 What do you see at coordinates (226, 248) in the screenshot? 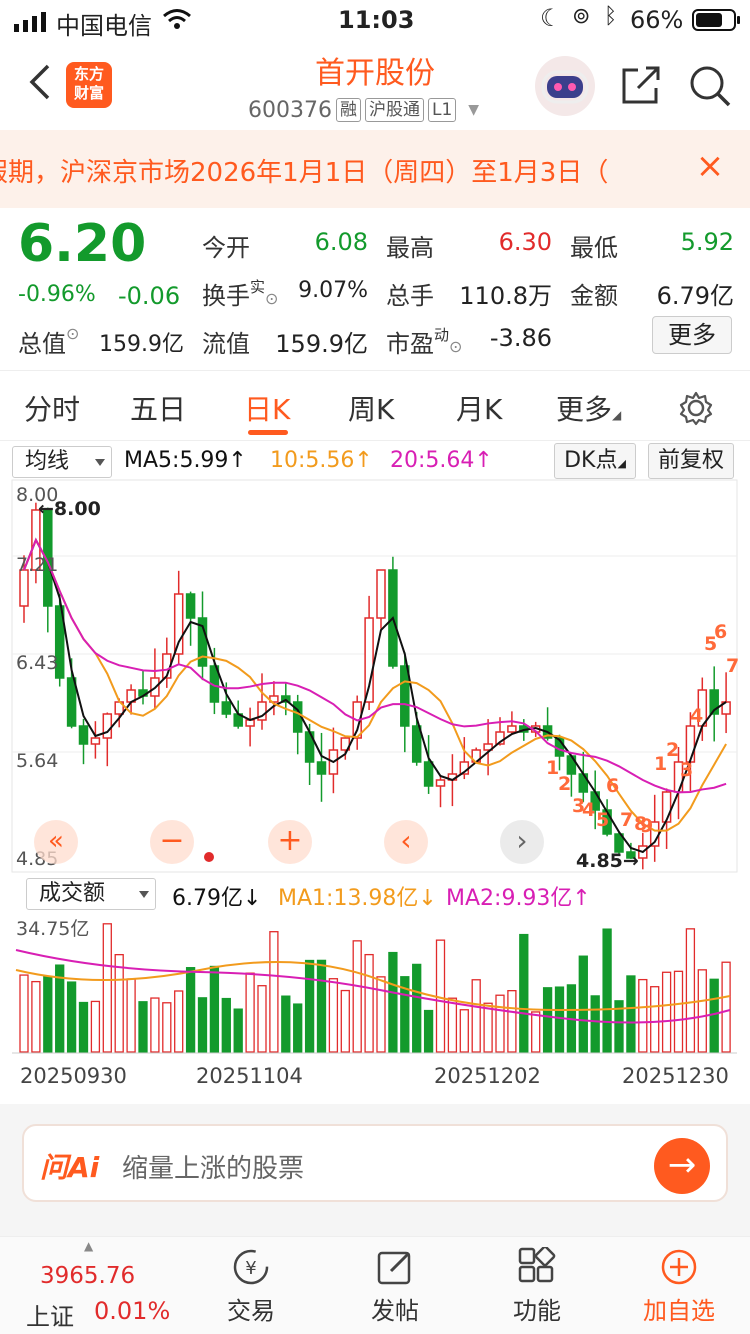
I see `open-label: 今开` at bounding box center [226, 248].